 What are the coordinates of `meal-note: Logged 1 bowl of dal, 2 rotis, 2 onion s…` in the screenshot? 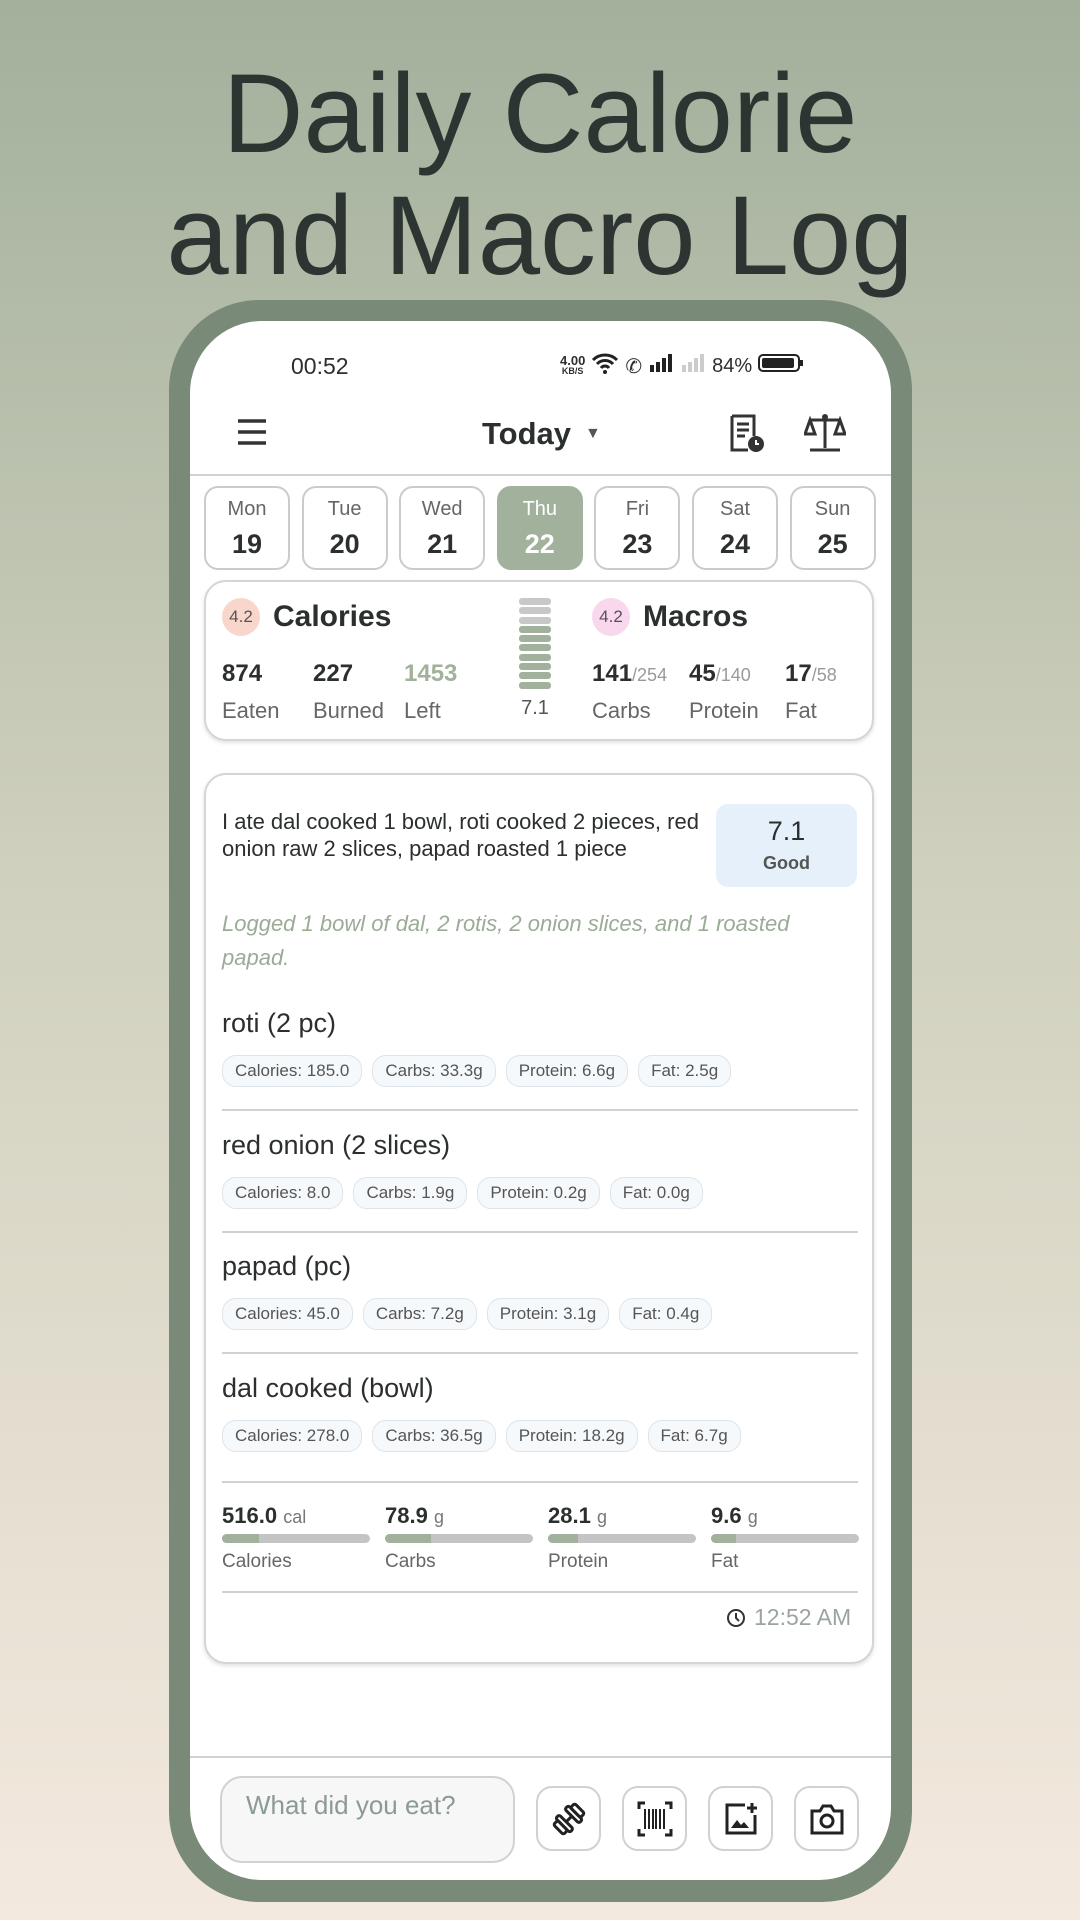 It's located at (506, 940).